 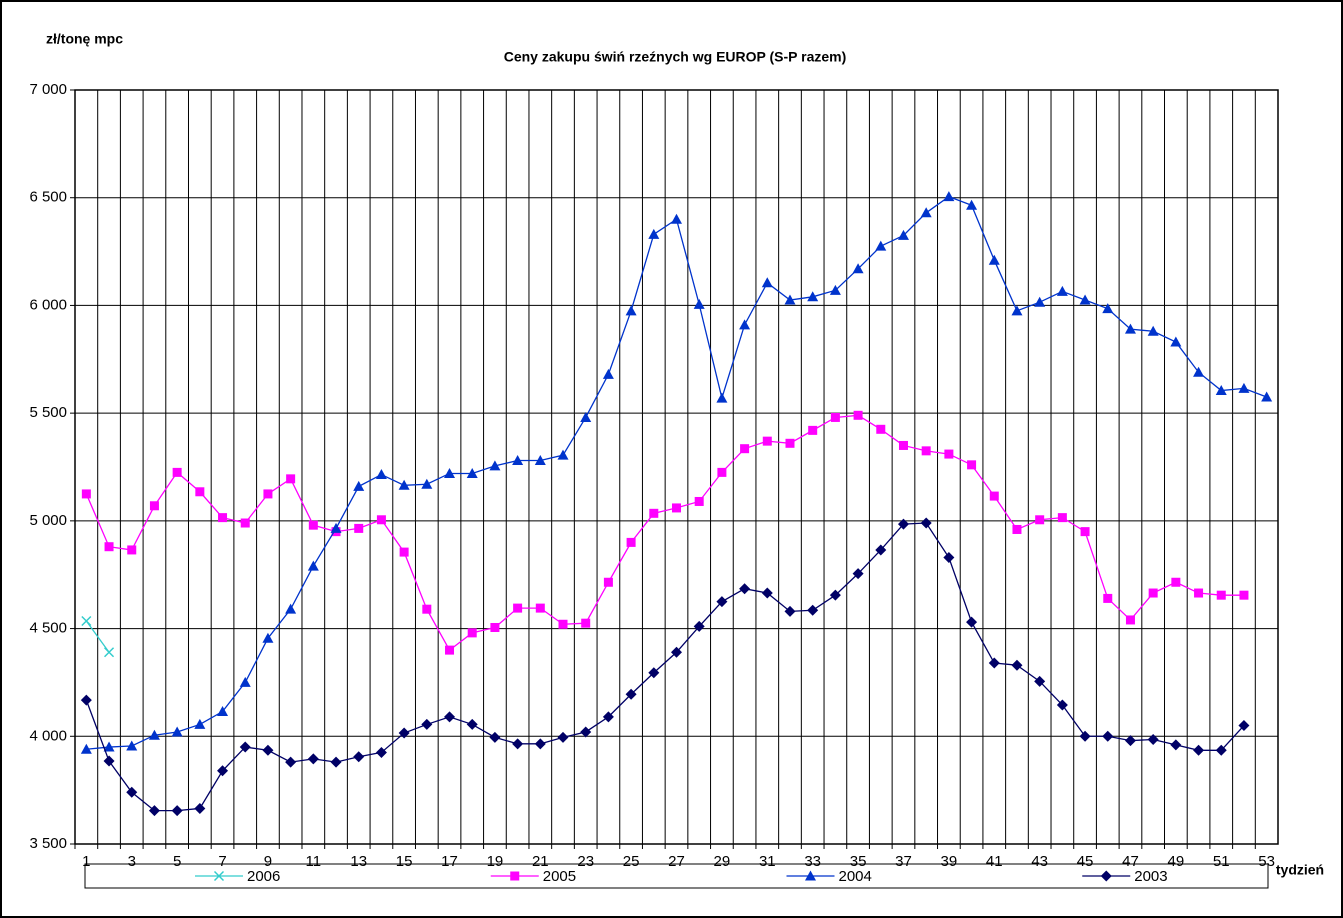 What do you see at coordinates (1300, 870) in the screenshot?
I see `x-axis-label: tydzień` at bounding box center [1300, 870].